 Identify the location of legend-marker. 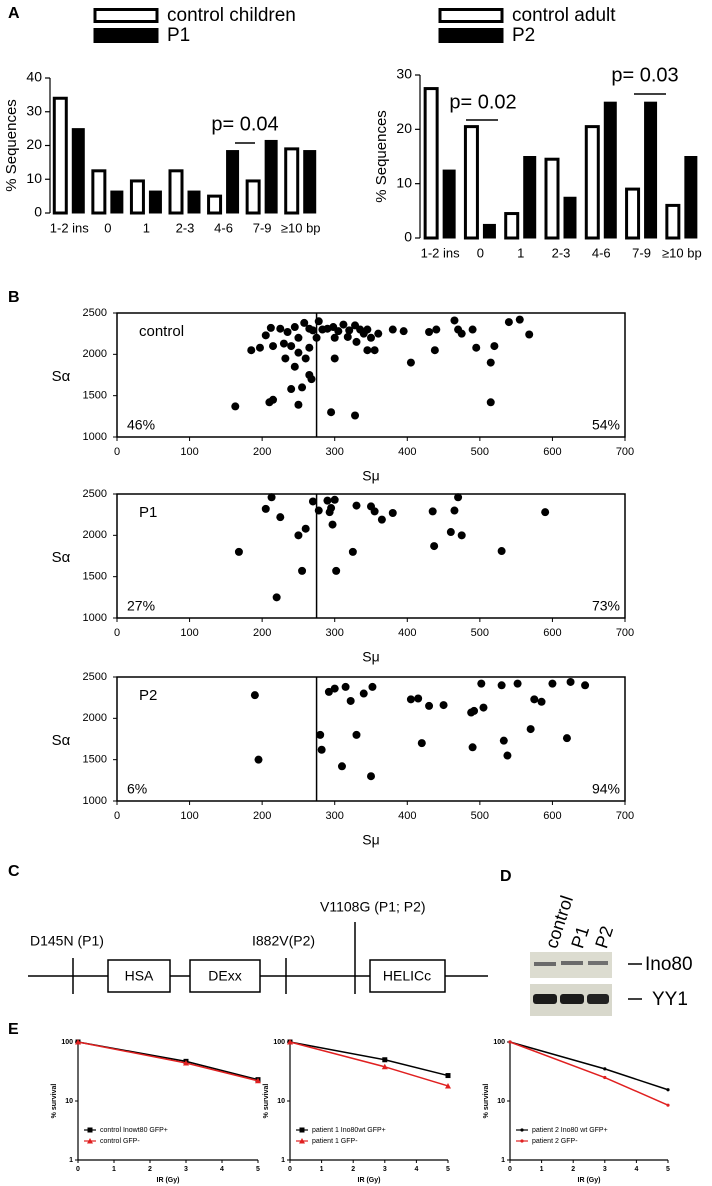
(90, 1141).